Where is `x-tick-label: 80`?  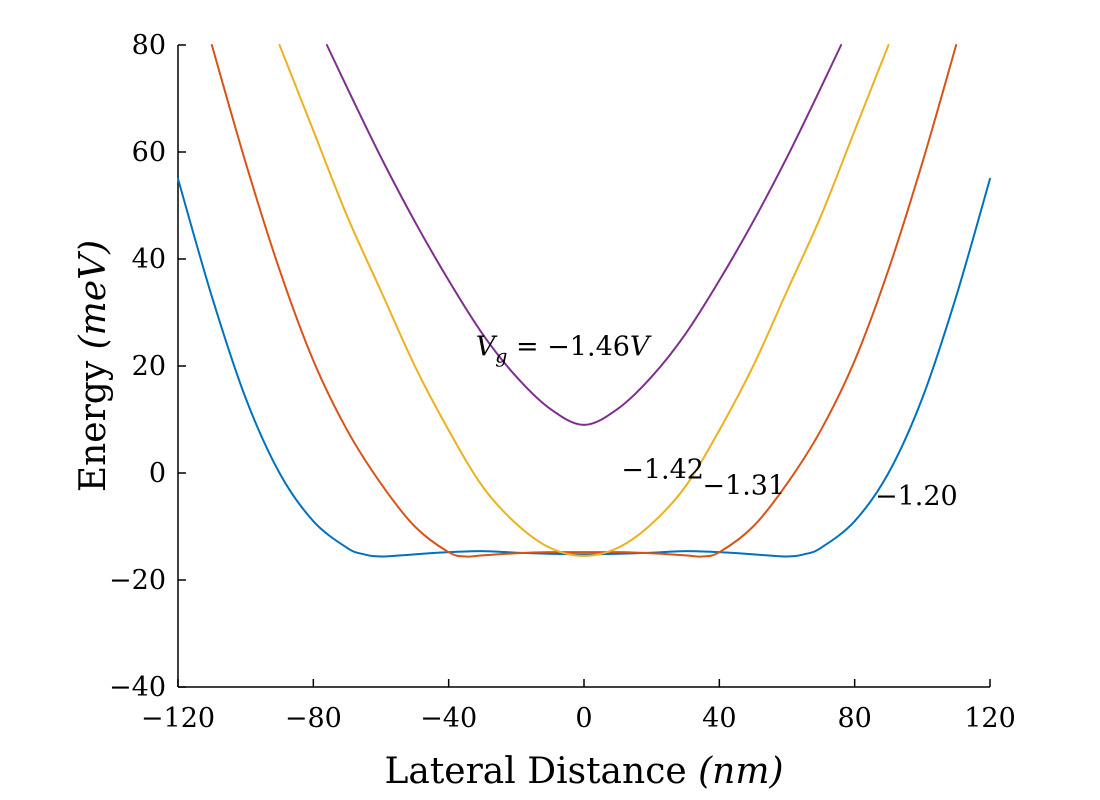 x-tick-label: 80 is located at coordinates (854, 718).